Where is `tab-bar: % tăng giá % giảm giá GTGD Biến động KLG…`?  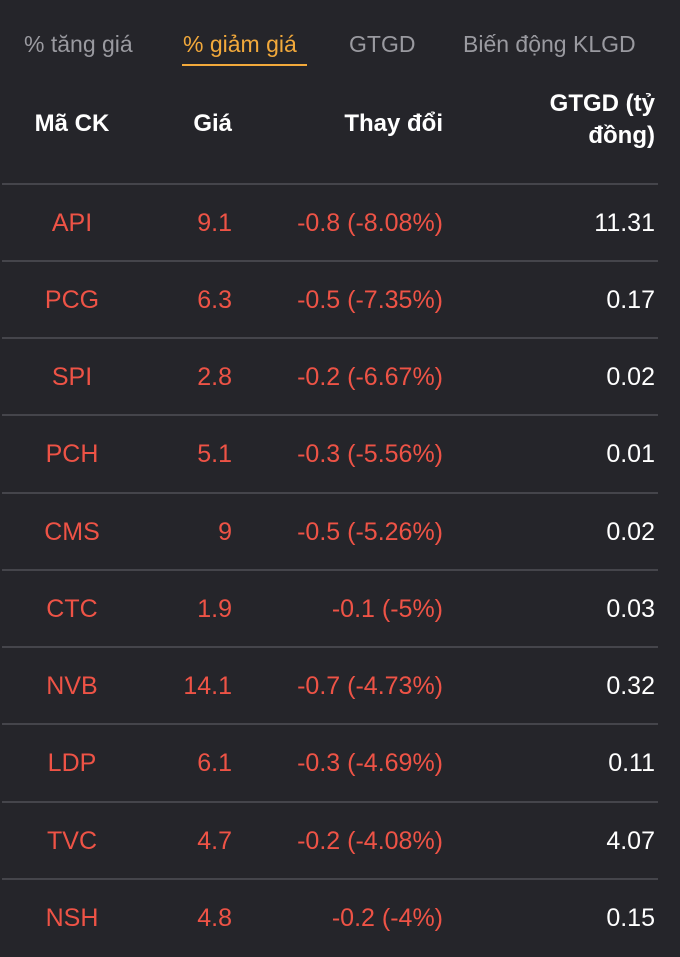 tab-bar: % tăng giá % giảm giá GTGD Biến động KLG… is located at coordinates (340, 34).